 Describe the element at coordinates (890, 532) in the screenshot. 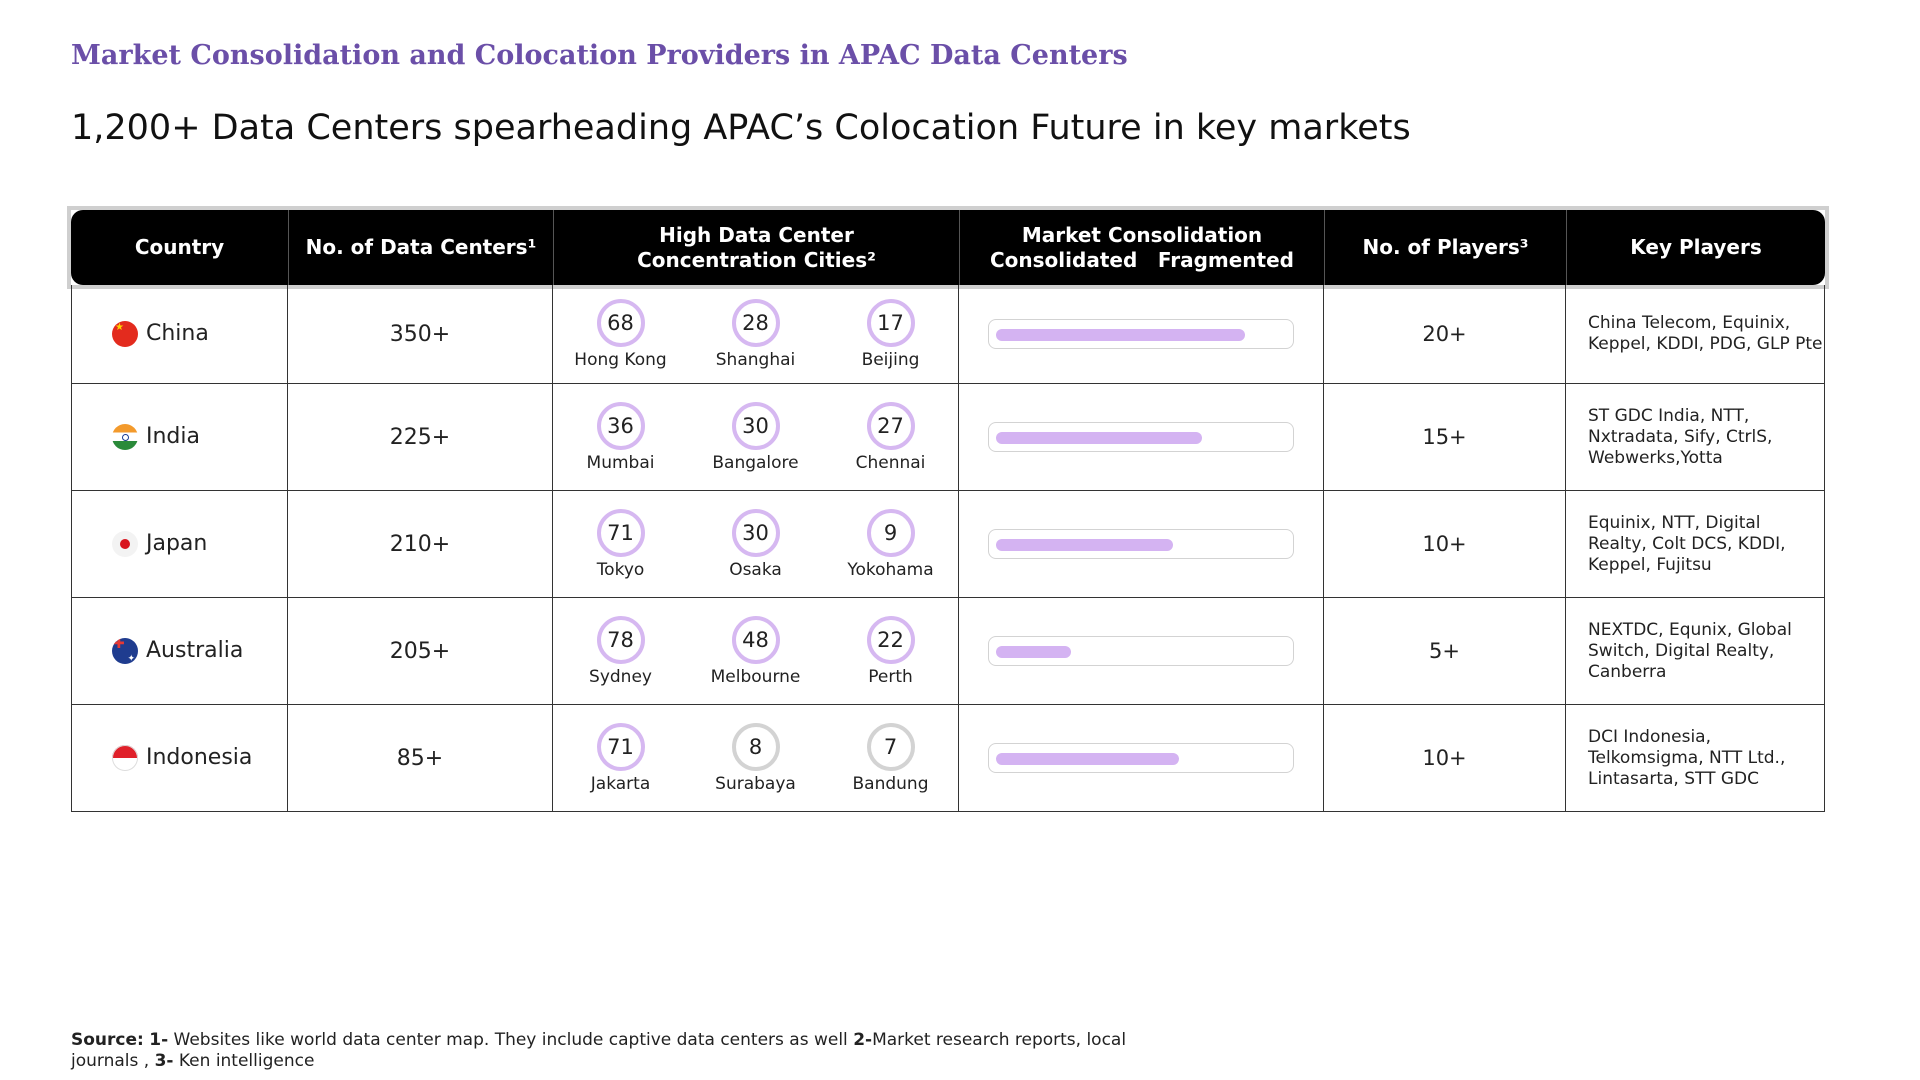

I see `city-count-ring: 9` at that location.